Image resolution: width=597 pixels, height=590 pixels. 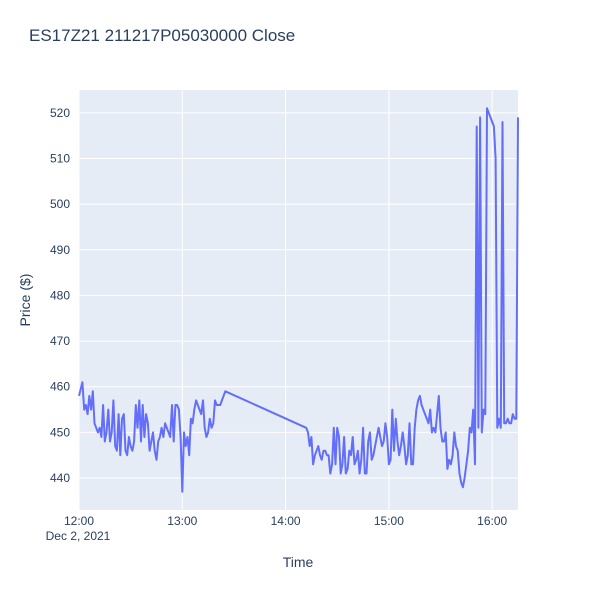 I want to click on chart-title: ES17Z21 211217P05030000 Close, so click(x=162, y=35).